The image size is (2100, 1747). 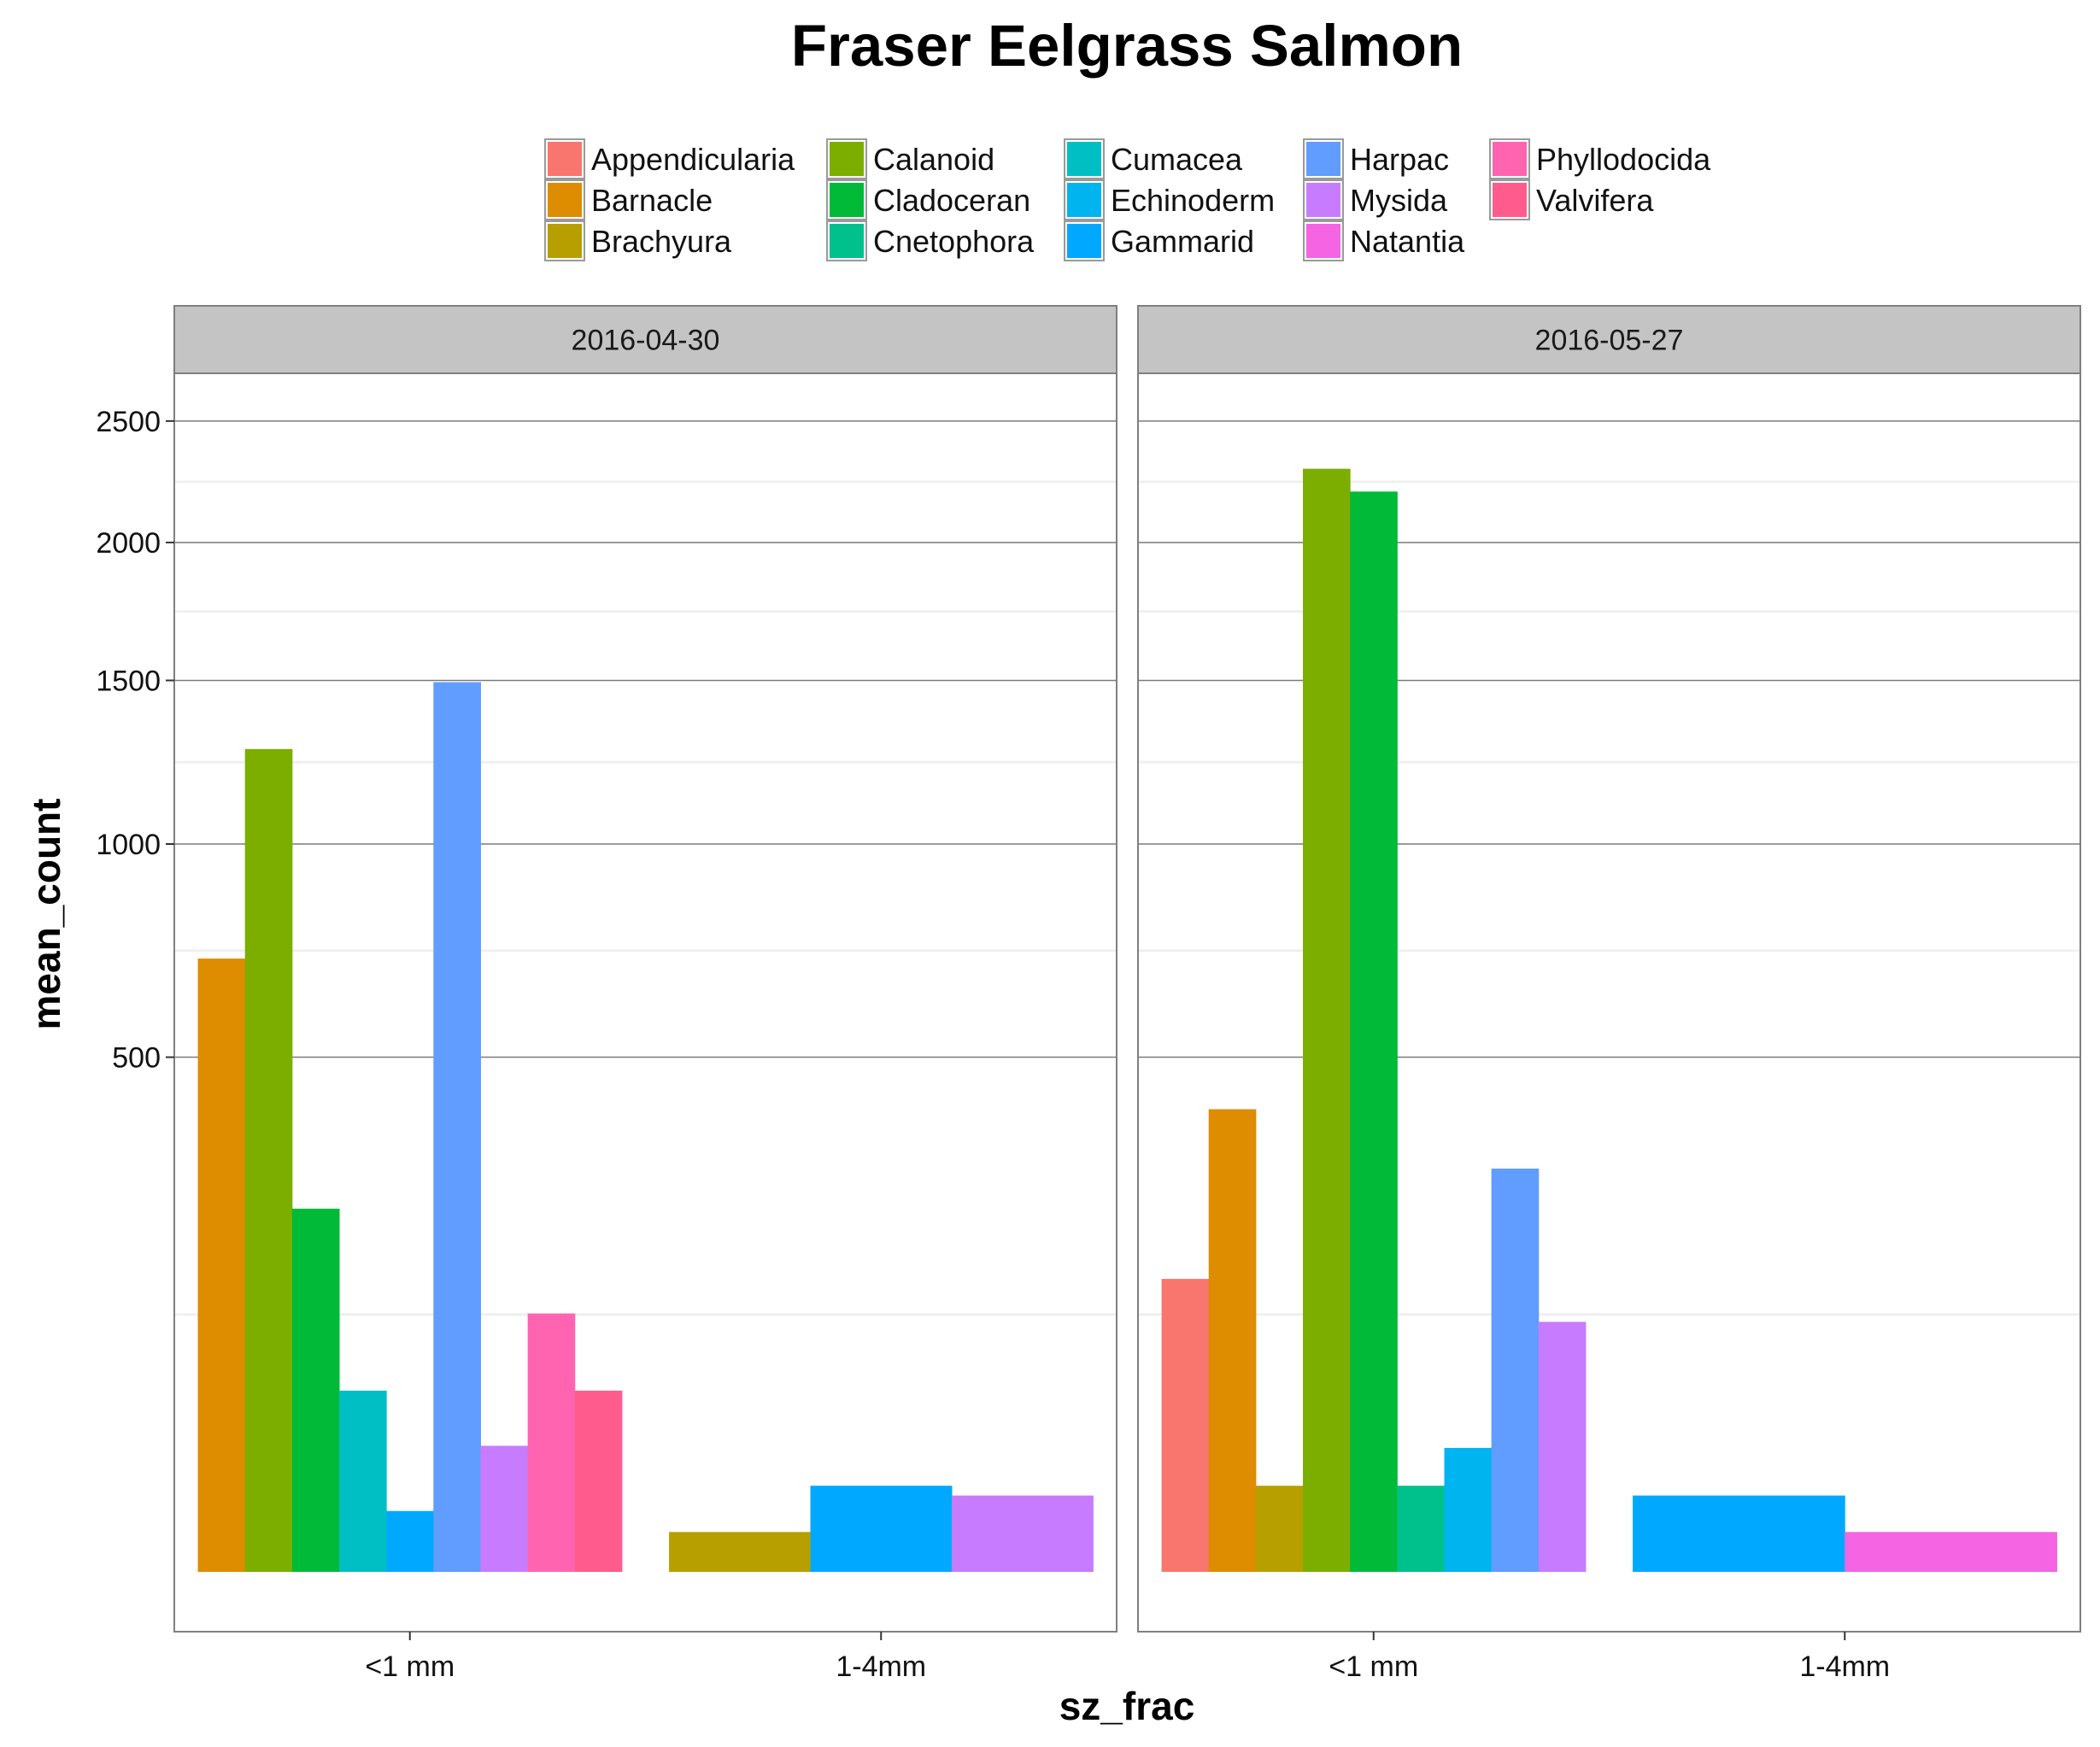 I want to click on legend-key-cnetophora, so click(x=847, y=241).